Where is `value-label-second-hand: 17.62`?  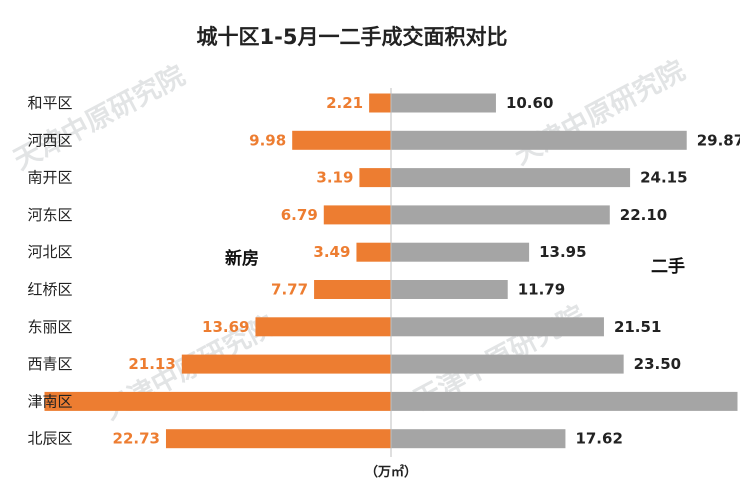
value-label-second-hand: 17.62 is located at coordinates (598, 439).